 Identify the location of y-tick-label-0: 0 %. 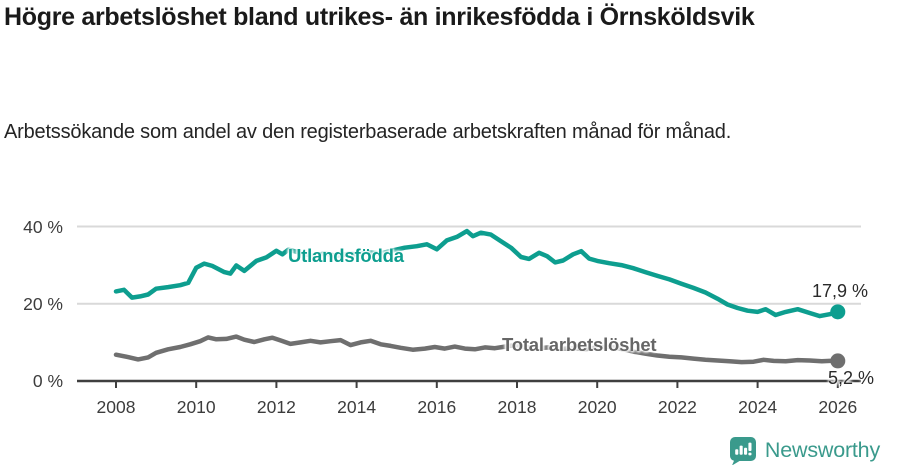
(47, 381).